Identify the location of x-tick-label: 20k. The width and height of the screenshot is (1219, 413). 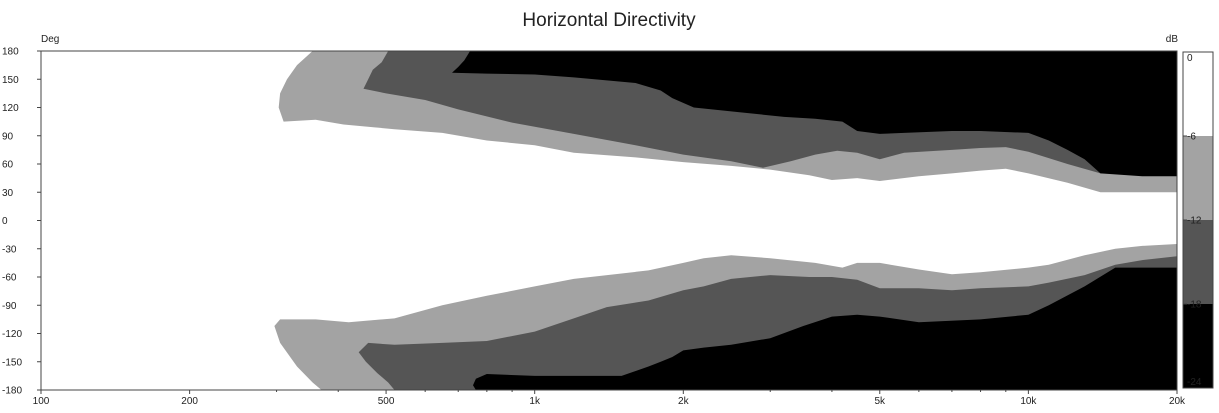
(1177, 401).